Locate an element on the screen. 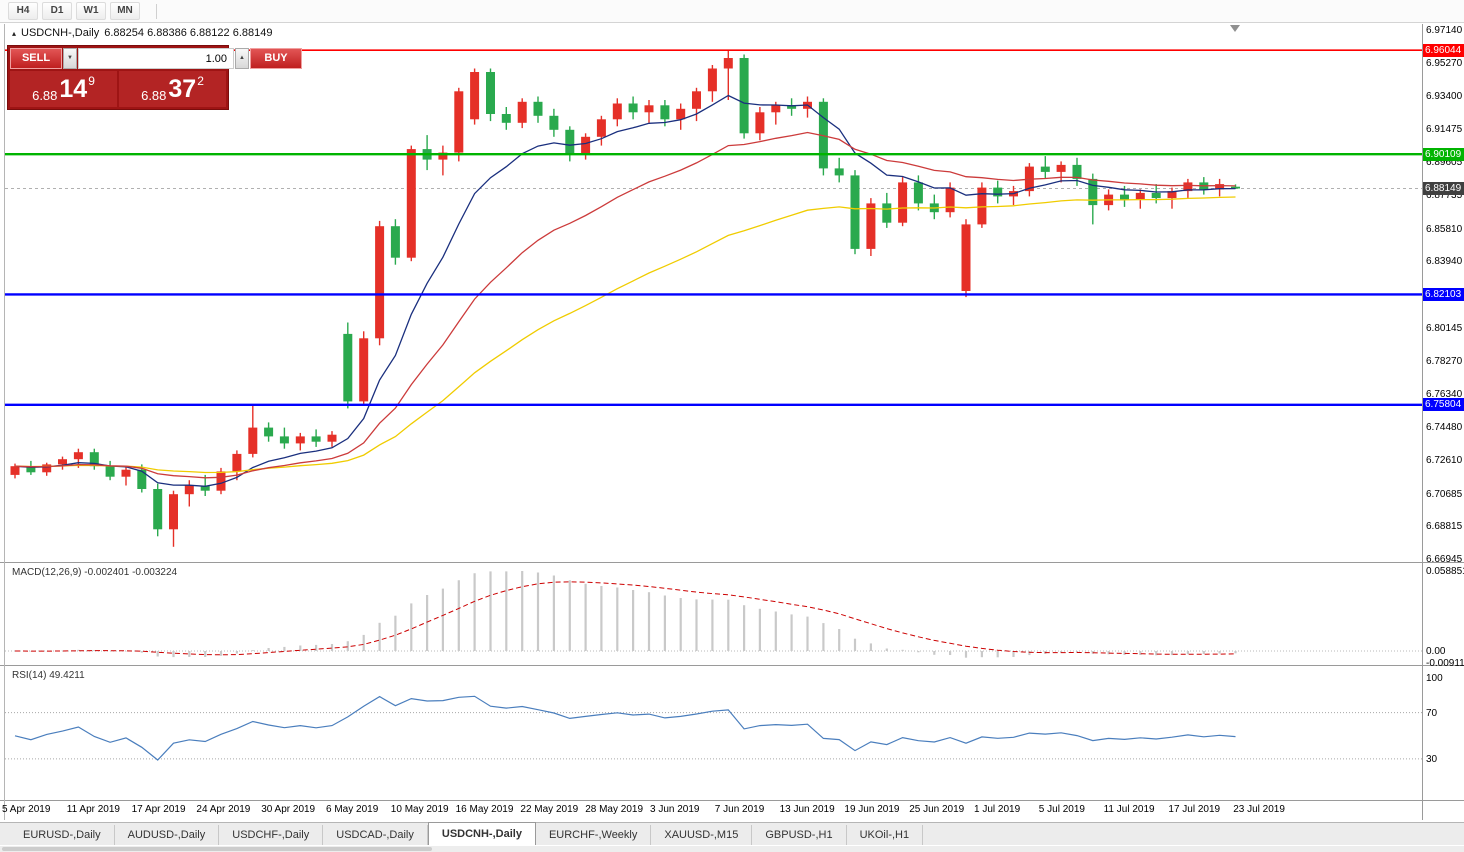 The height and width of the screenshot is (852, 1464). timeframe-button-w1: W1 is located at coordinates (91, 11).